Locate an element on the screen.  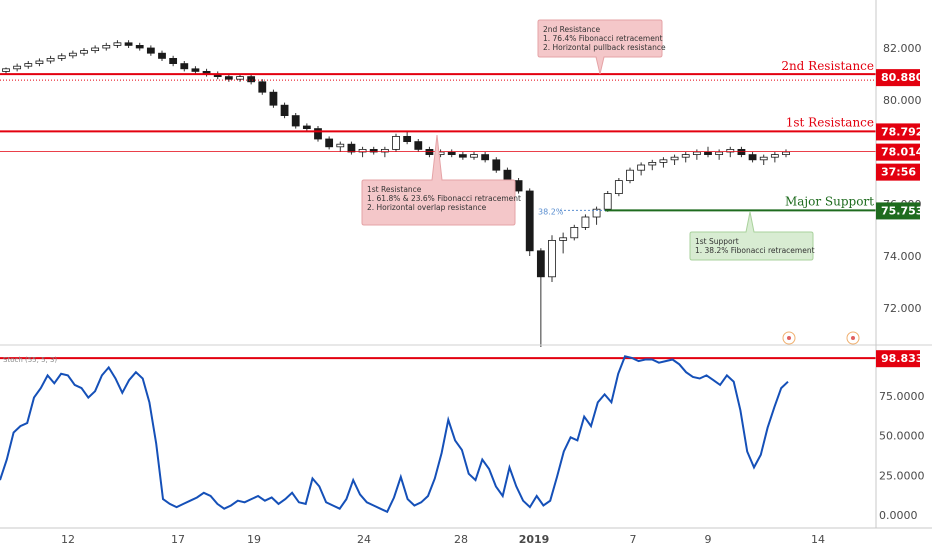
time-tick-label: 14 is located at coordinates (818, 539).